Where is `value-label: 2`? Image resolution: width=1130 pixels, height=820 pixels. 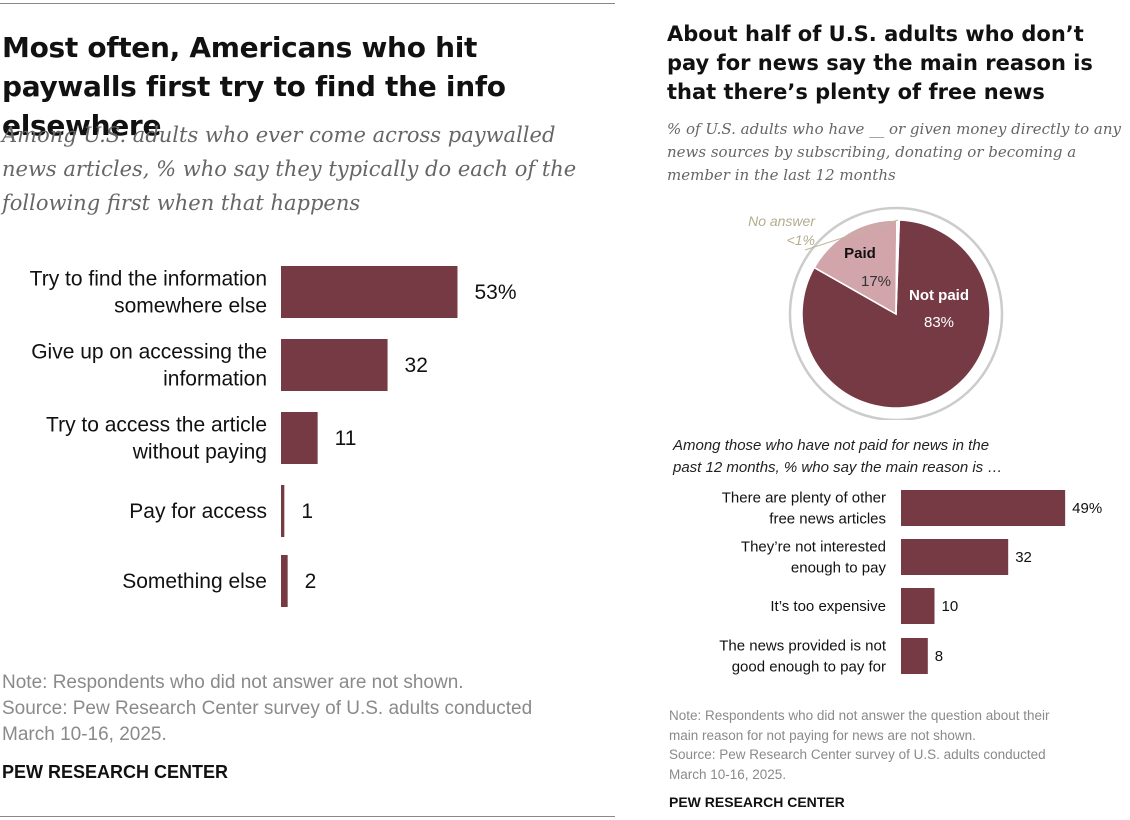
value-label: 2 is located at coordinates (311, 581).